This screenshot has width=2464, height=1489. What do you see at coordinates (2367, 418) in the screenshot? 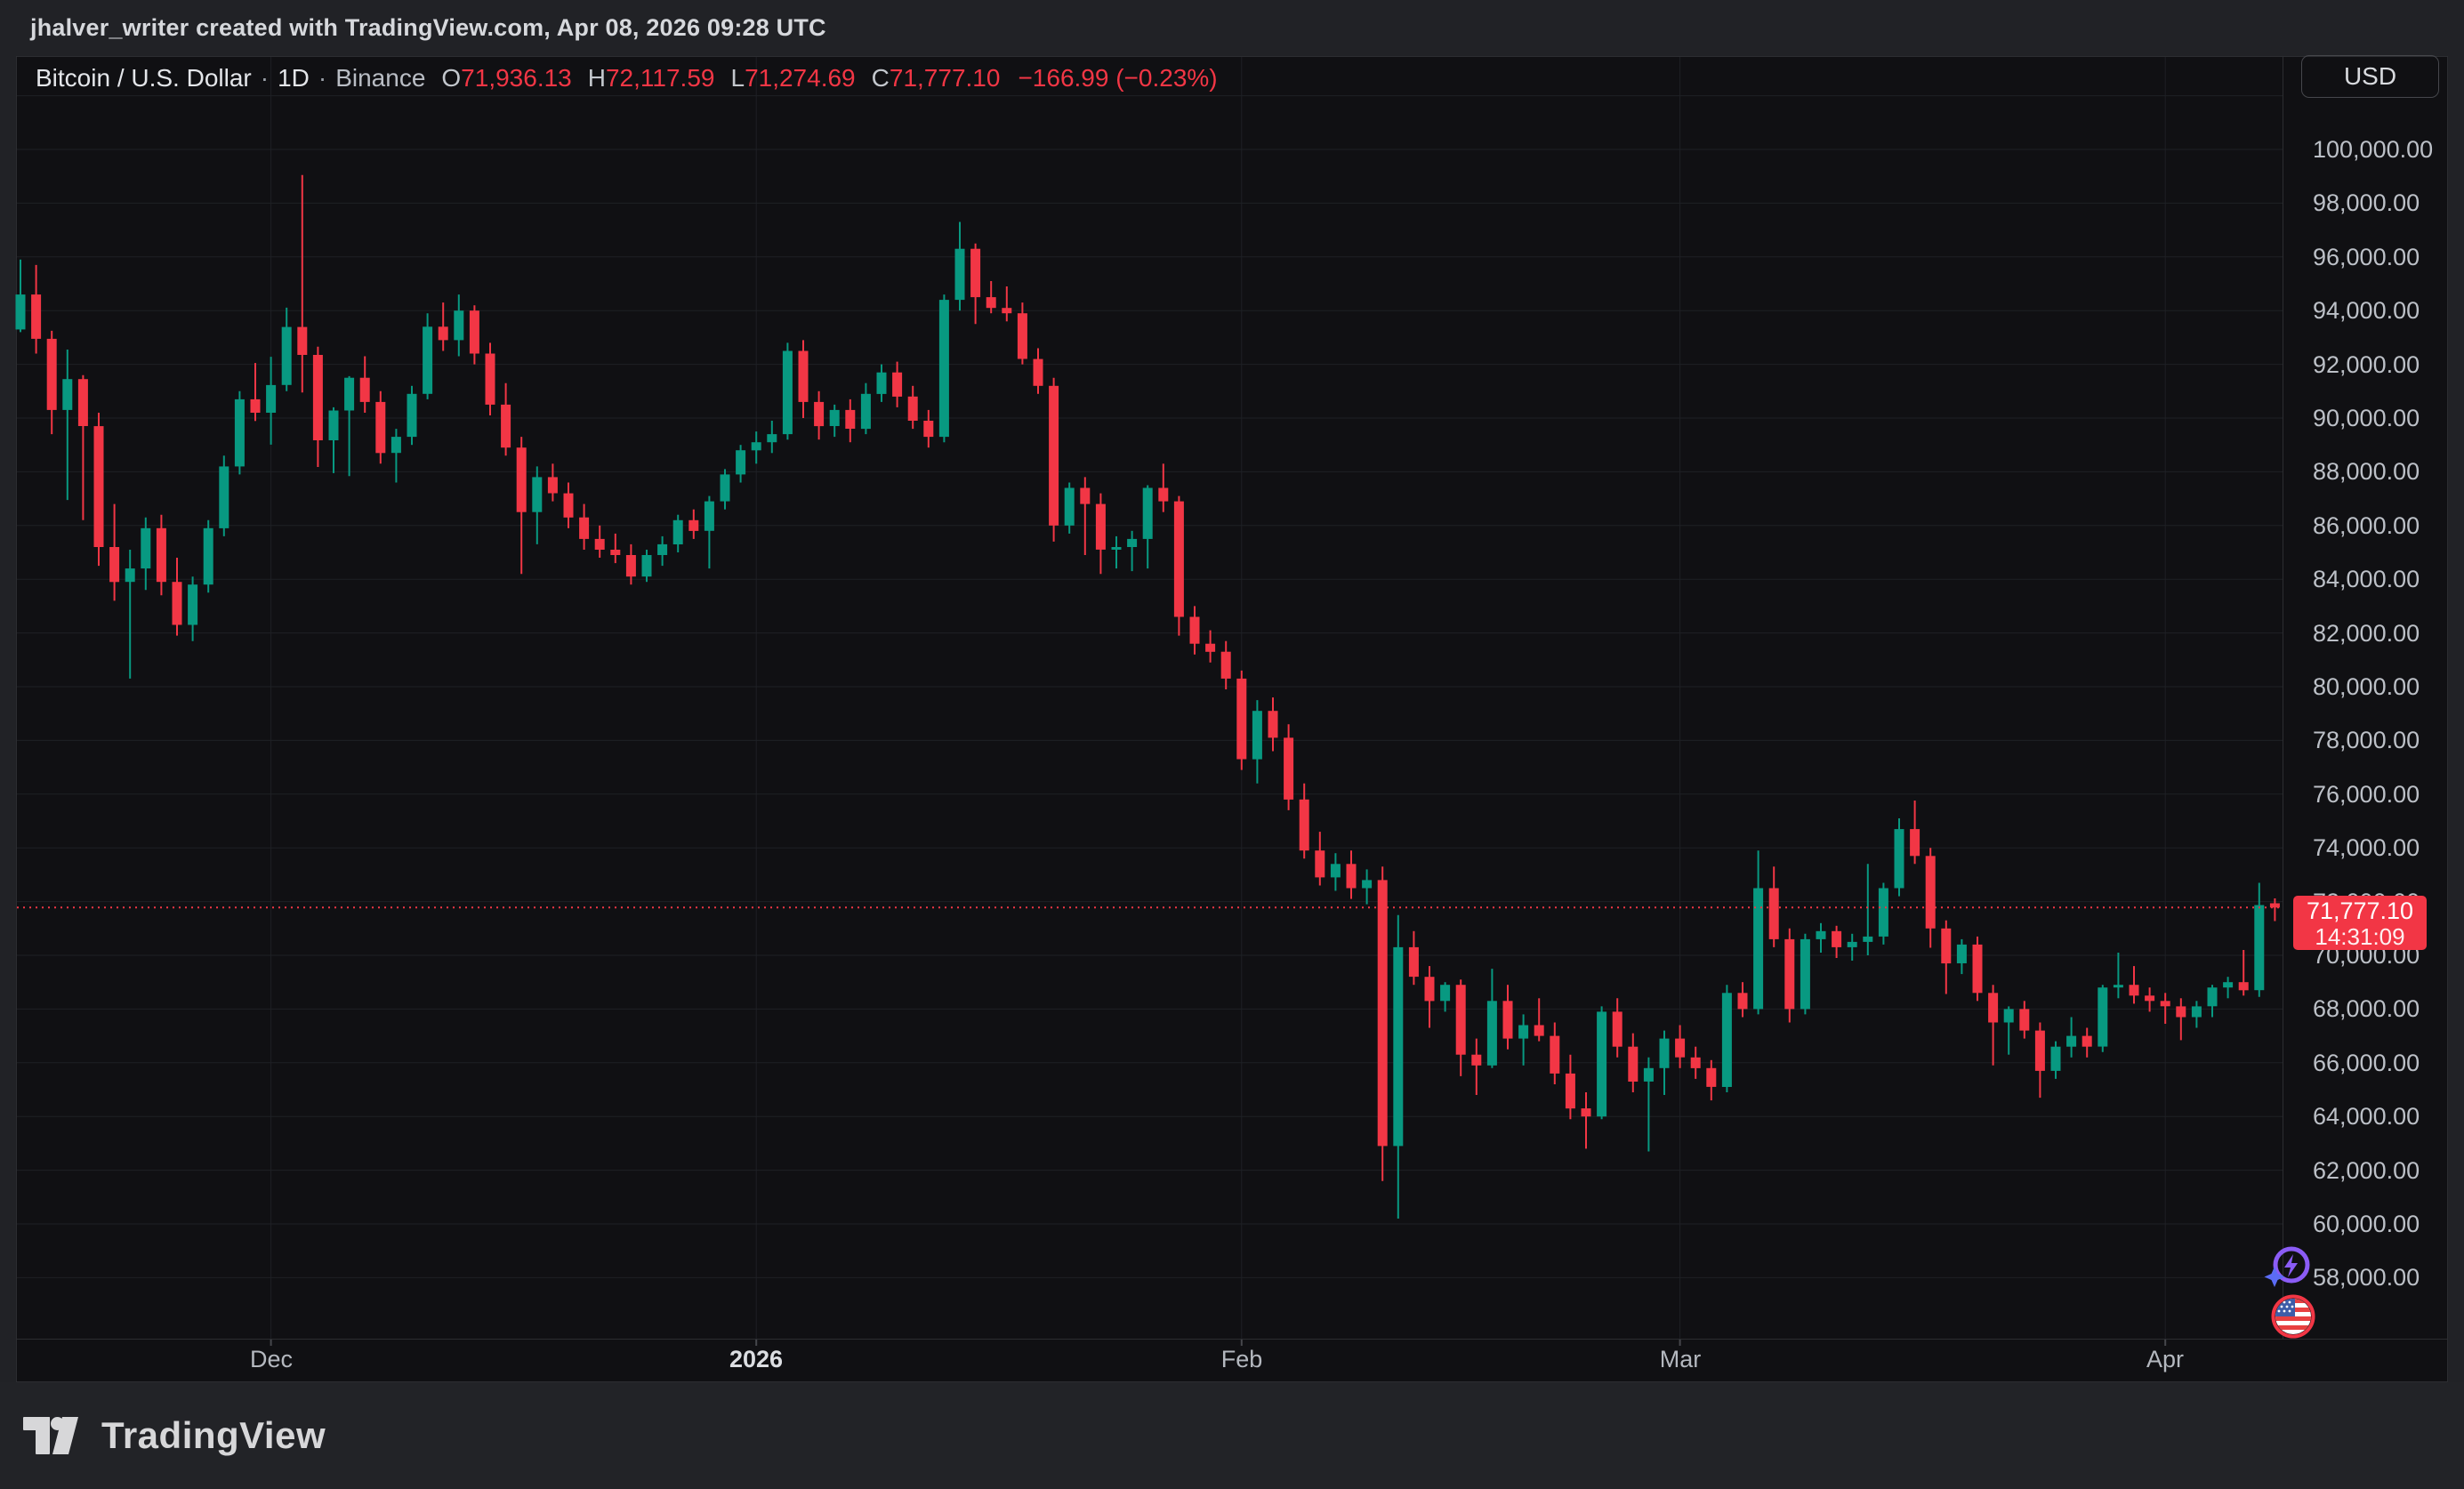
I see `price-axis-label: 90,000.00` at bounding box center [2367, 418].